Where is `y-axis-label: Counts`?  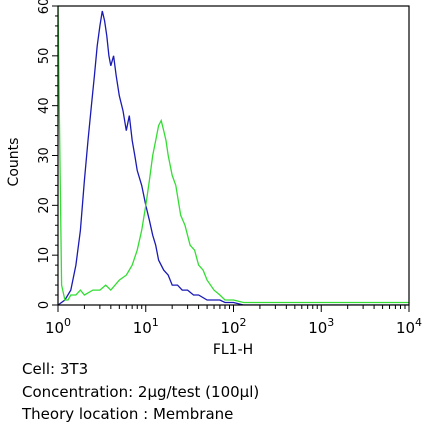
y-axis-label: Counts is located at coordinates (14, 162).